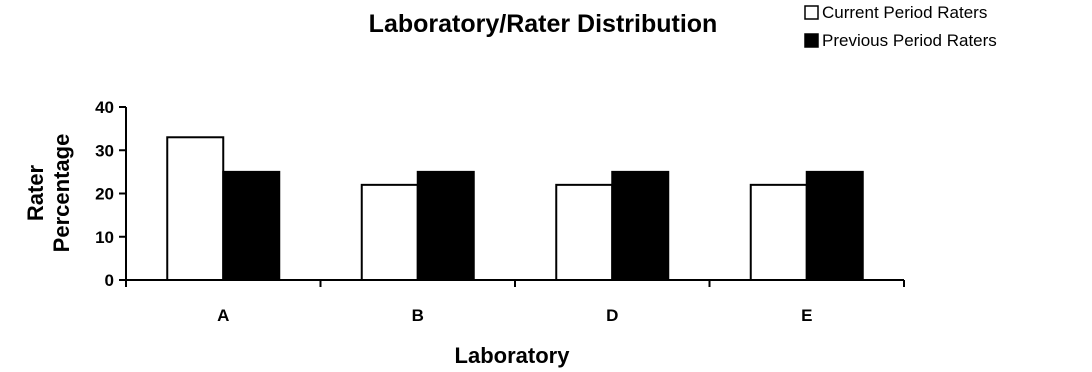  I want to click on x-tick-label-d: D, so click(612, 315).